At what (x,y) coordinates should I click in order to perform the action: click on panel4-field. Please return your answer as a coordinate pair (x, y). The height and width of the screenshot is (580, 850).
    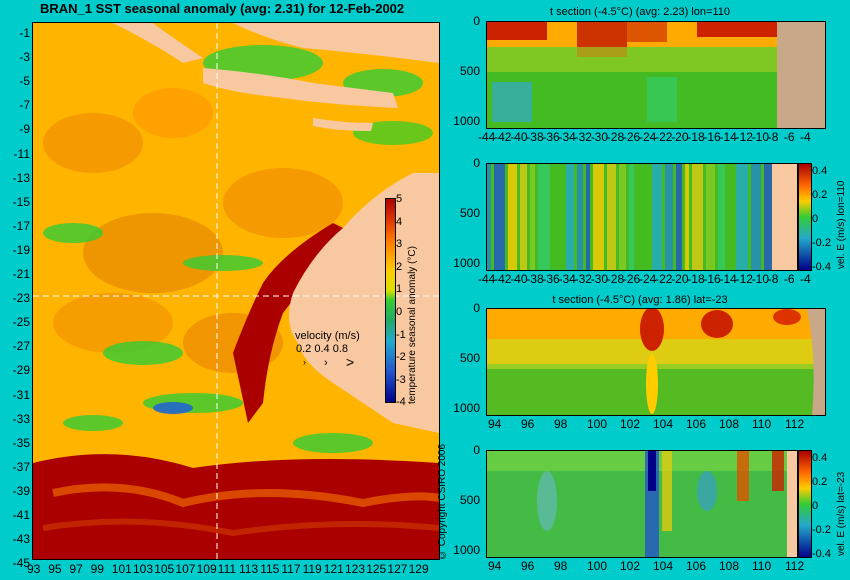
    Looking at the image, I should click on (642, 504).